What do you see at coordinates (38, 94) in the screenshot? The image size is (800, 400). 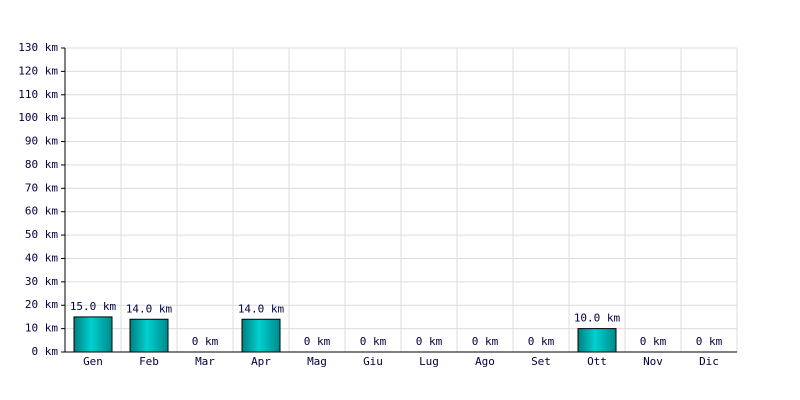 I see `y-tick-label: 110 km` at bounding box center [38, 94].